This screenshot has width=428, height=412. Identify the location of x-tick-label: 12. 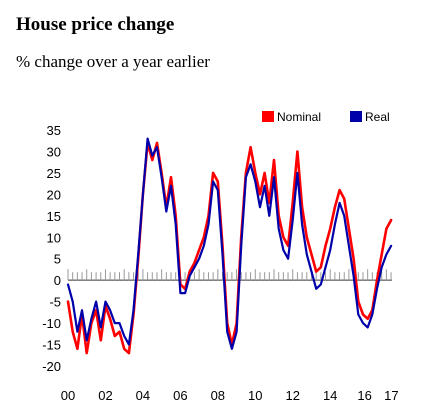
(293, 395).